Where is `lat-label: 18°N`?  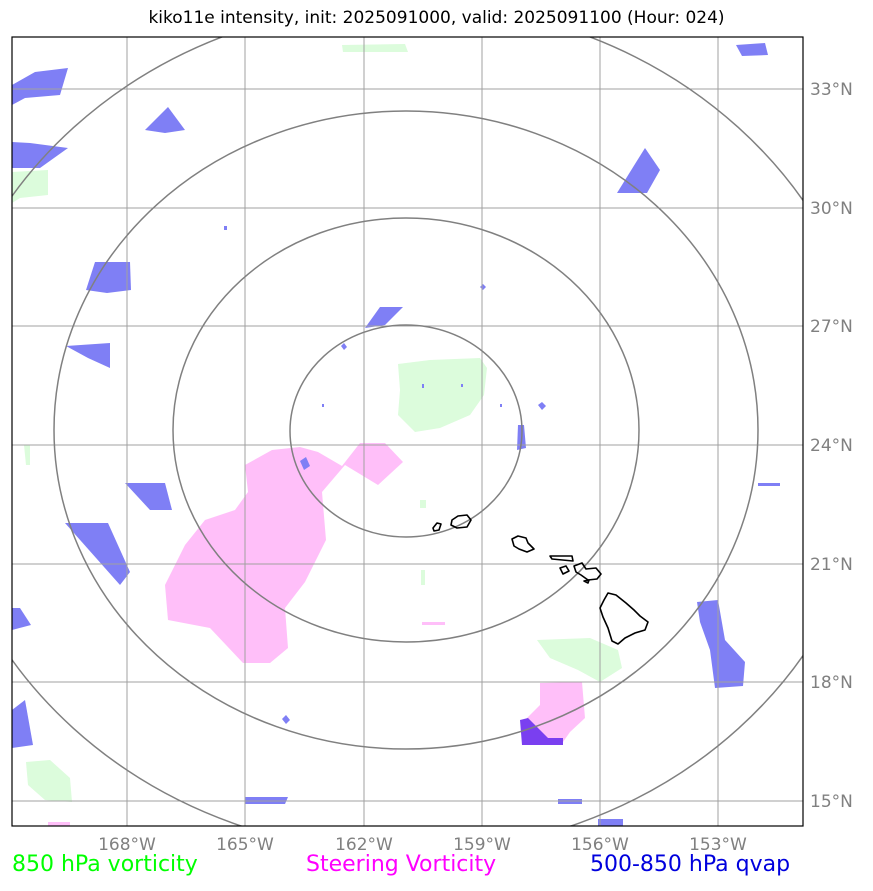 lat-label: 18°N is located at coordinates (831, 683).